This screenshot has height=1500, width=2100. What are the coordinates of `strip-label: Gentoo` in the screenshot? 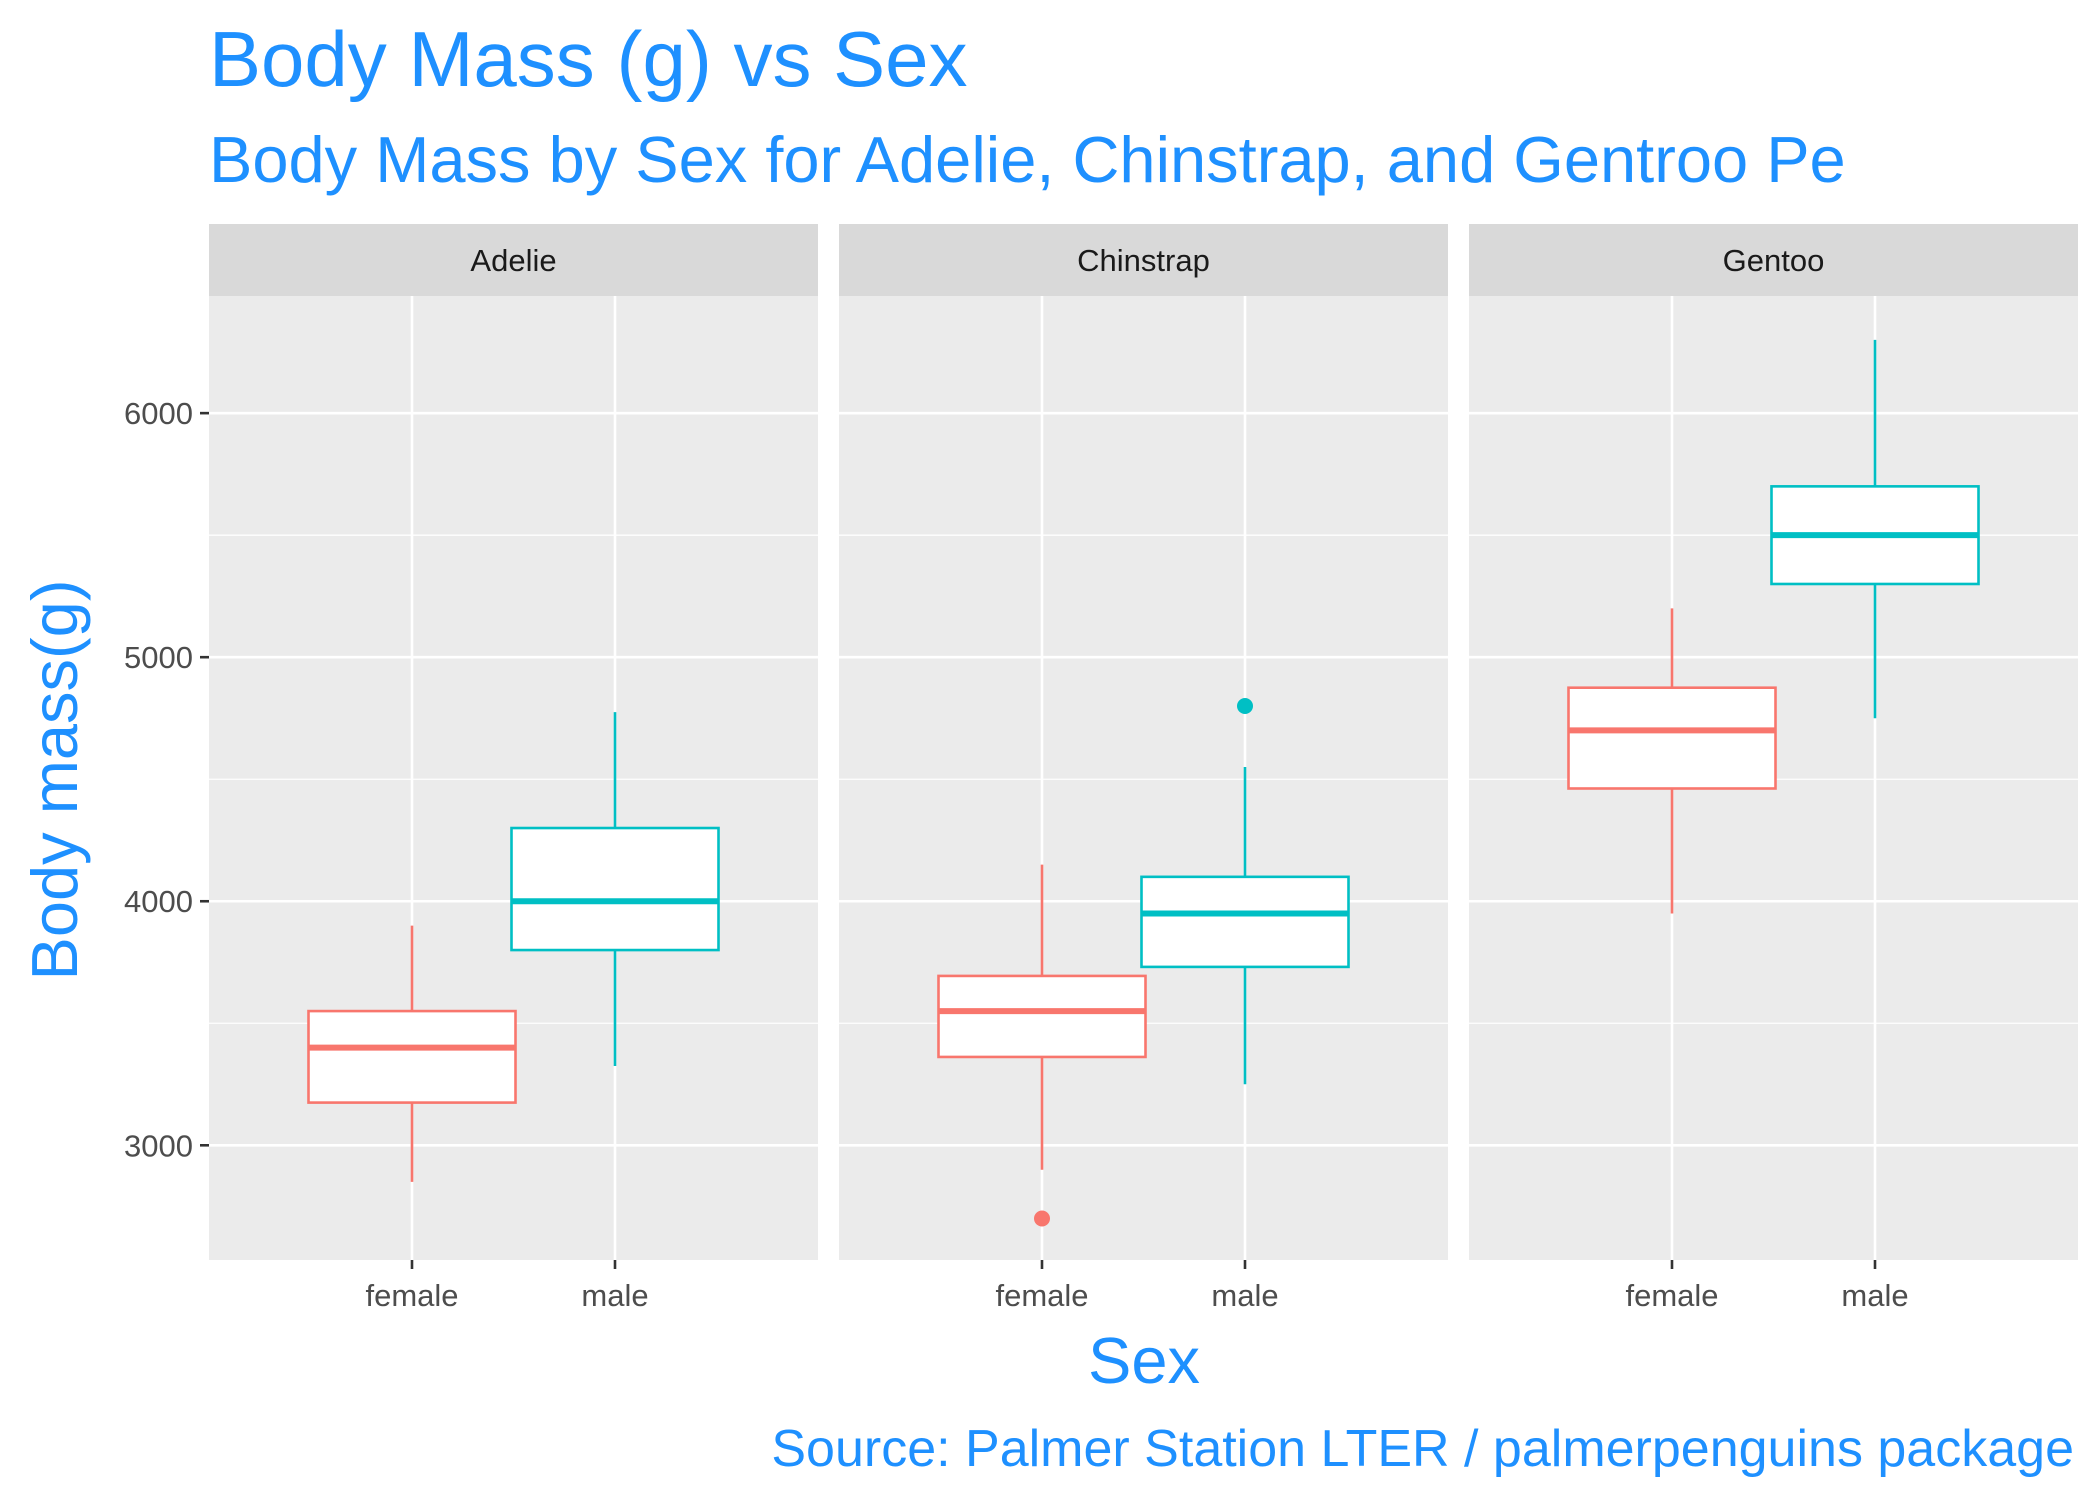 It's located at (1774, 260).